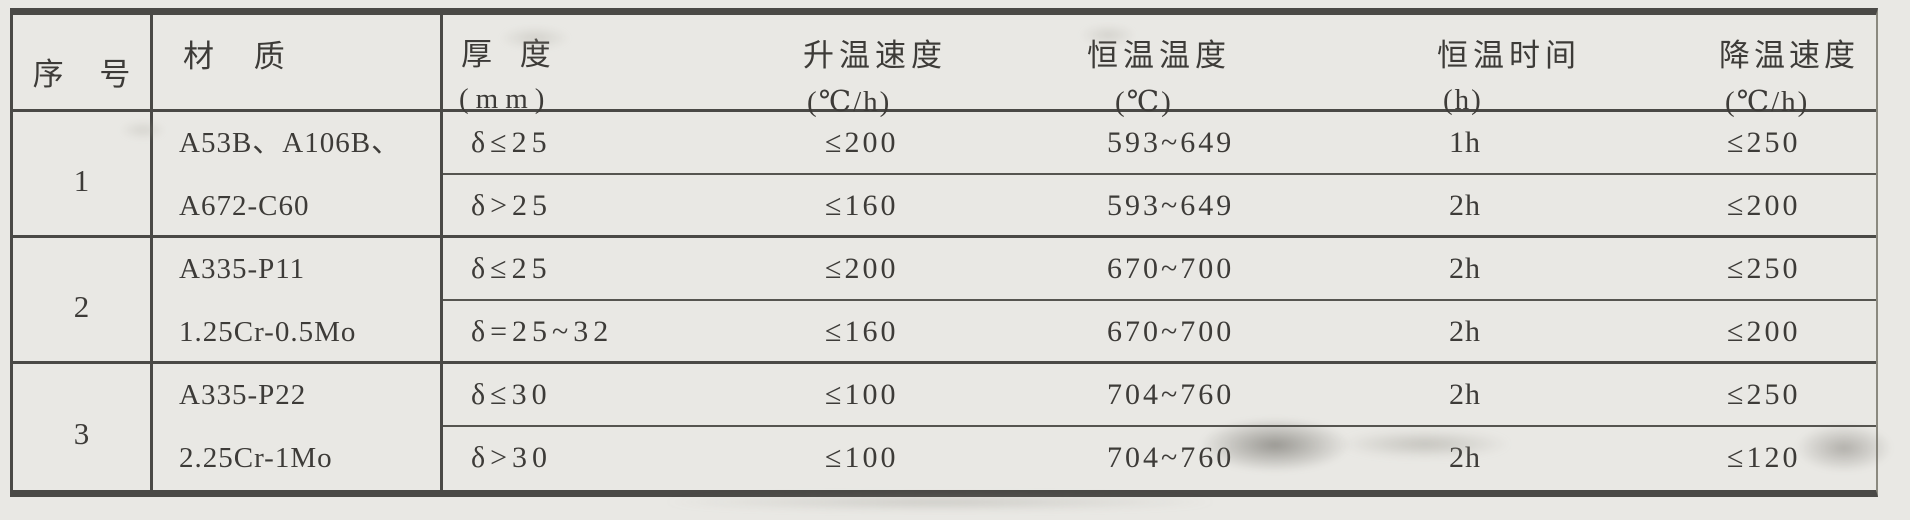 The width and height of the screenshot is (1910, 520). I want to click on material-line1: A335-P22, so click(243, 395).